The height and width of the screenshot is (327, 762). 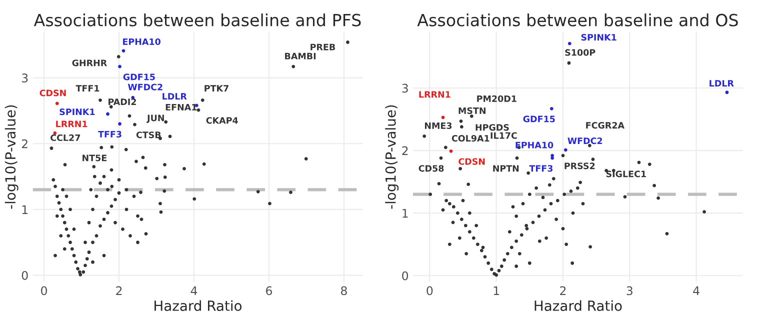 What do you see at coordinates (438, 125) in the screenshot?
I see `annotation: NME3` at bounding box center [438, 125].